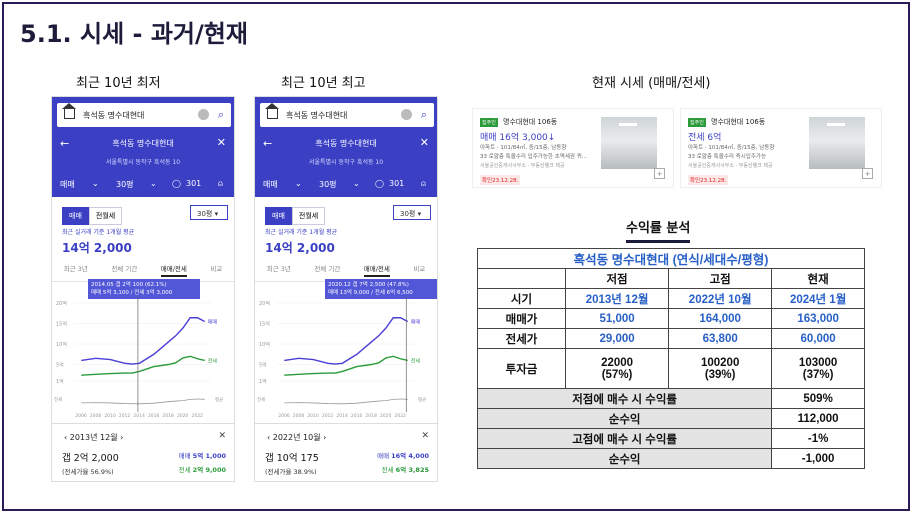  Describe the element at coordinates (818, 418) in the screenshot. I see `summary-value: 112,000` at that location.